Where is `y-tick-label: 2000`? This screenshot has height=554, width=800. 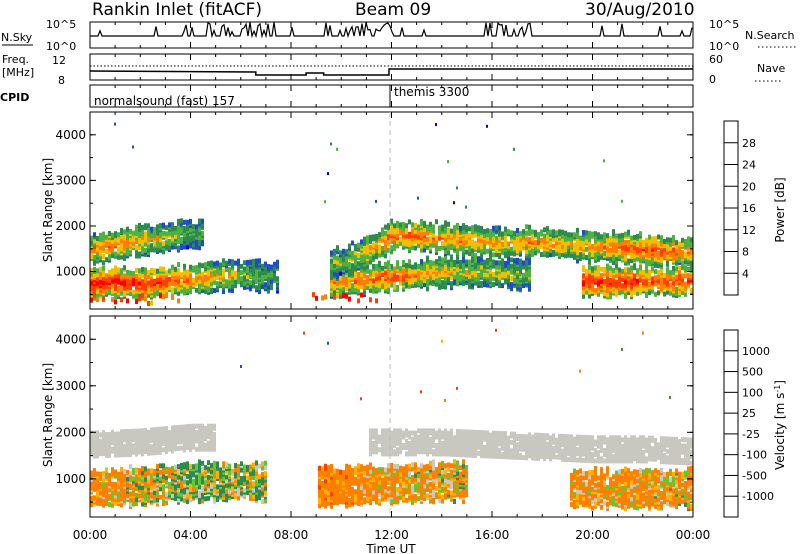 y-tick-label: 2000 is located at coordinates (70, 226).